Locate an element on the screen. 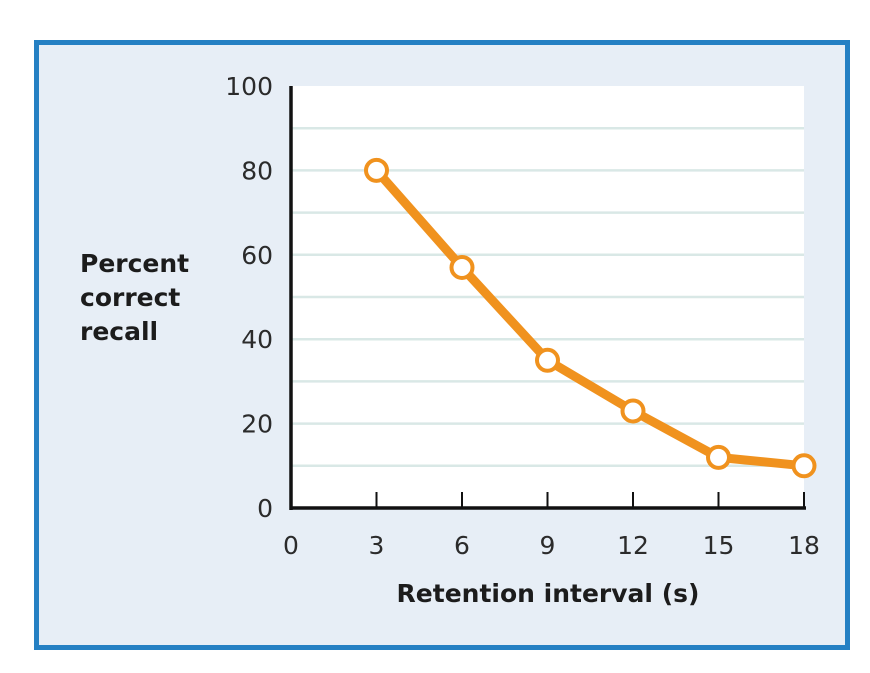 Image resolution: width=870 pixels, height=673 pixels. y-tick-label-100: 100 is located at coordinates (249, 86).